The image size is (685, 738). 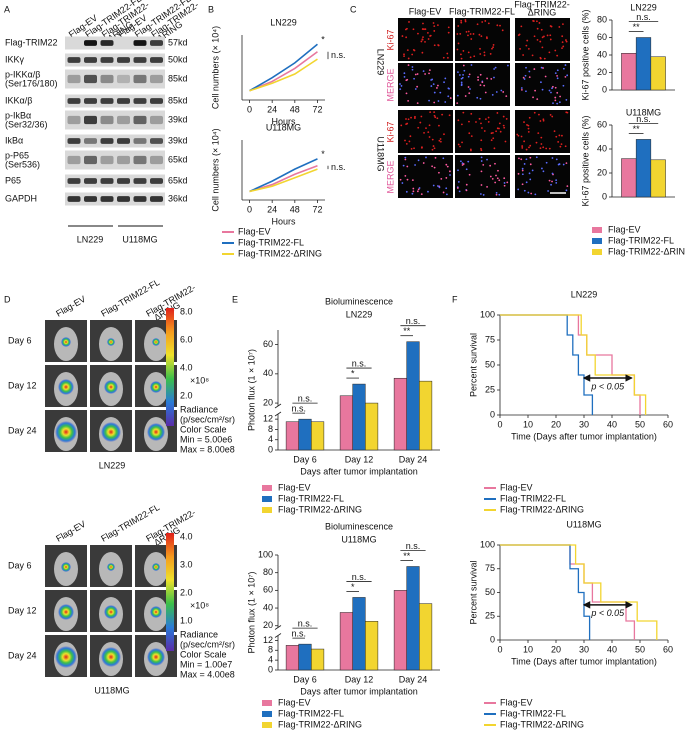 What do you see at coordinates (490, 339) in the screenshot?
I see `y-tick-label: 75` at bounding box center [490, 339].